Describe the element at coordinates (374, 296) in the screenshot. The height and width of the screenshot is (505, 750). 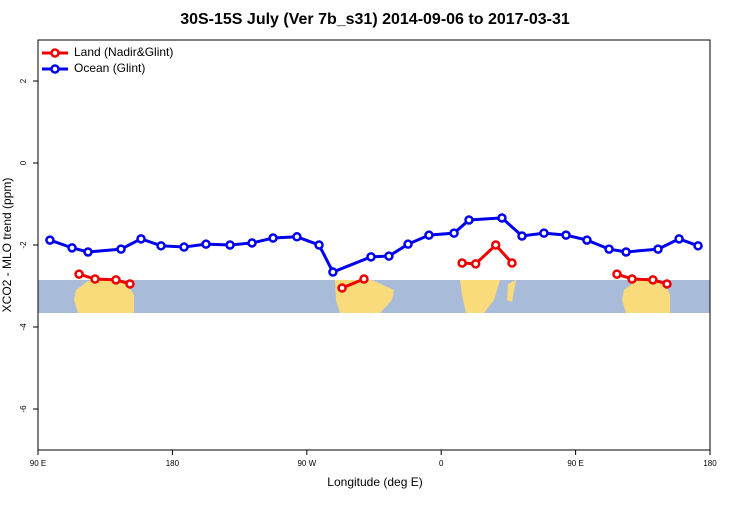
I see `map-band` at that location.